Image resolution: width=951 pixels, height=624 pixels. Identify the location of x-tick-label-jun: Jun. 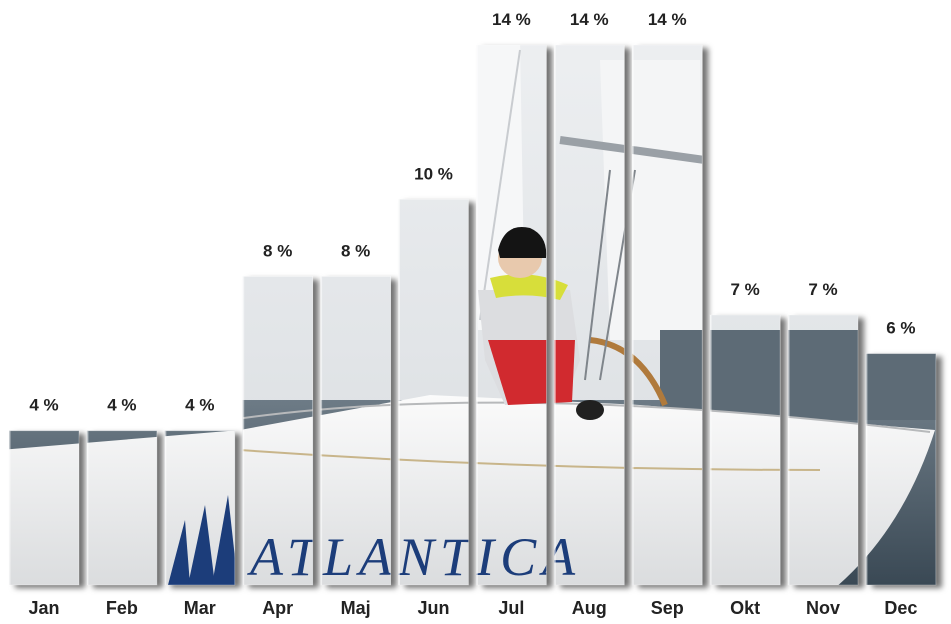
(433, 608).